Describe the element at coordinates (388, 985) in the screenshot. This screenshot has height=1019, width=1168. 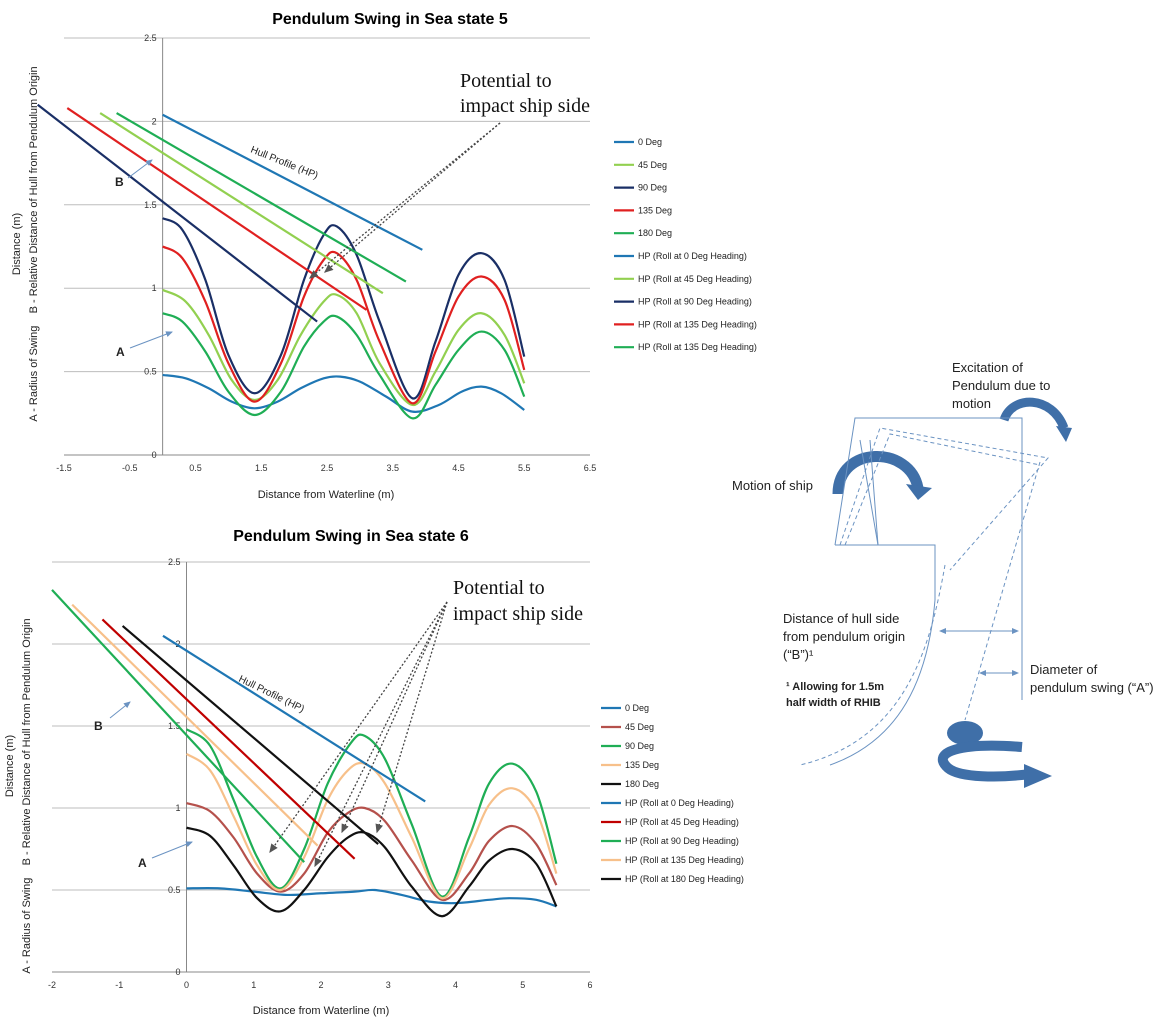
I see `x-tick-label: 3` at that location.